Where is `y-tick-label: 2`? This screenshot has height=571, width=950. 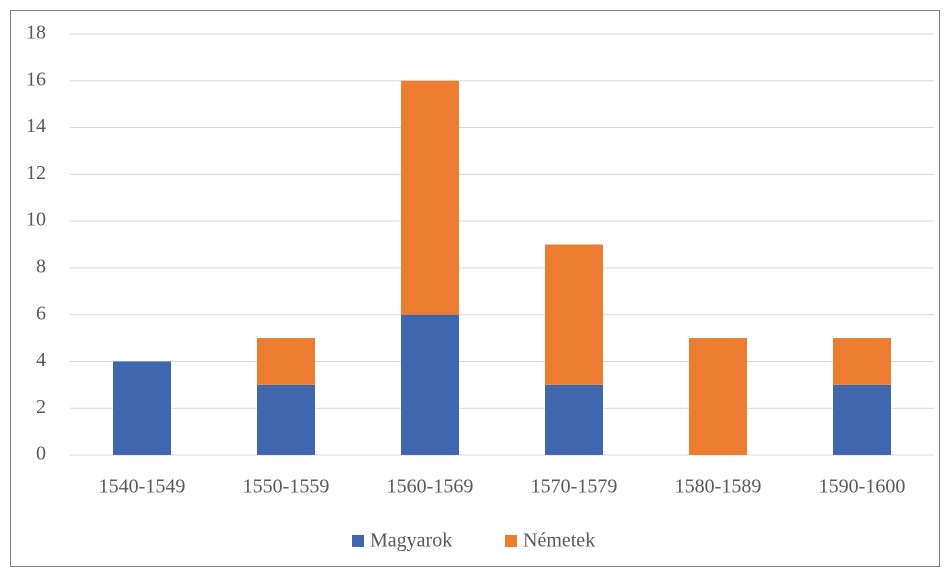 y-tick-label: 2 is located at coordinates (41, 407).